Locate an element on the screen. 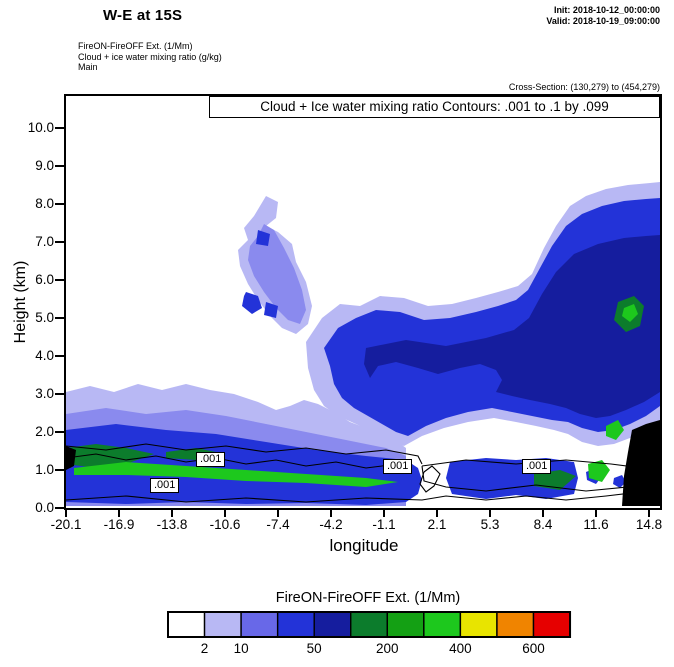  x-tick-label: 2.1 is located at coordinates (437, 524).